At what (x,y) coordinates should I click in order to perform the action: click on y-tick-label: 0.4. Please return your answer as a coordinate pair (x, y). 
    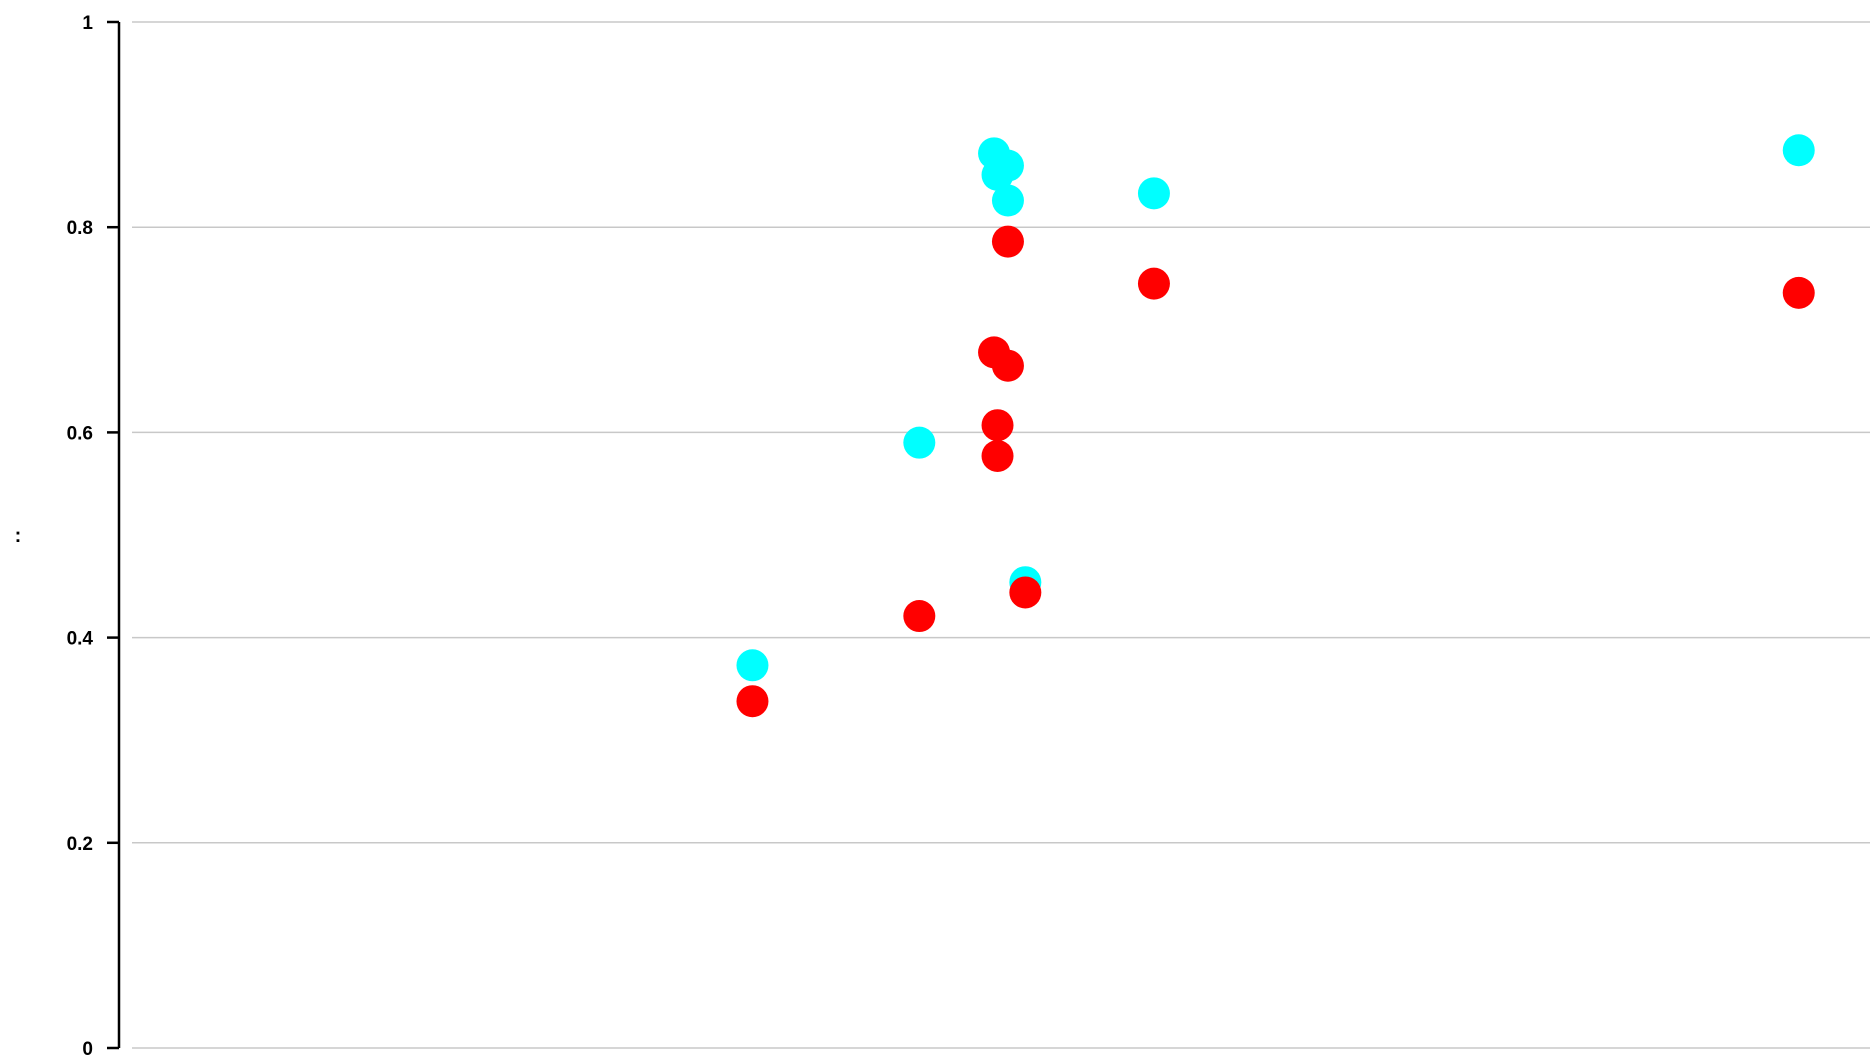
    Looking at the image, I should click on (80, 639).